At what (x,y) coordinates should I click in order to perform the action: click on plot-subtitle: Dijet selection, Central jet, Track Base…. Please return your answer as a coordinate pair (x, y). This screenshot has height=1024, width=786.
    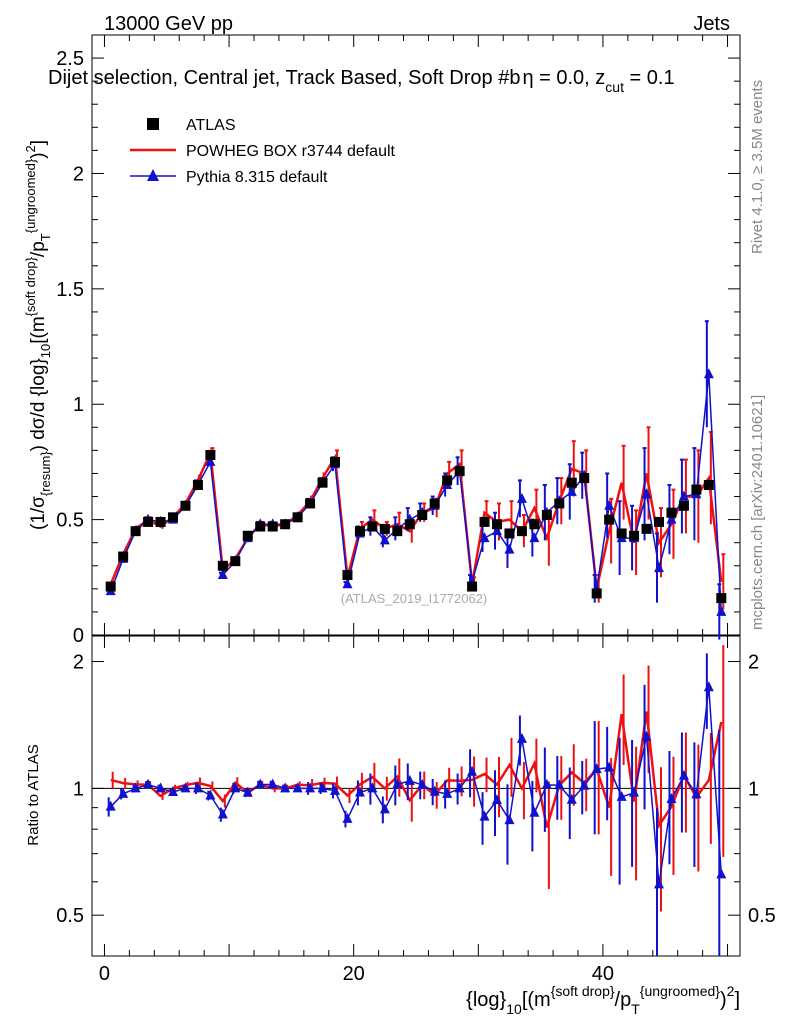
    Looking at the image, I should click on (361, 81).